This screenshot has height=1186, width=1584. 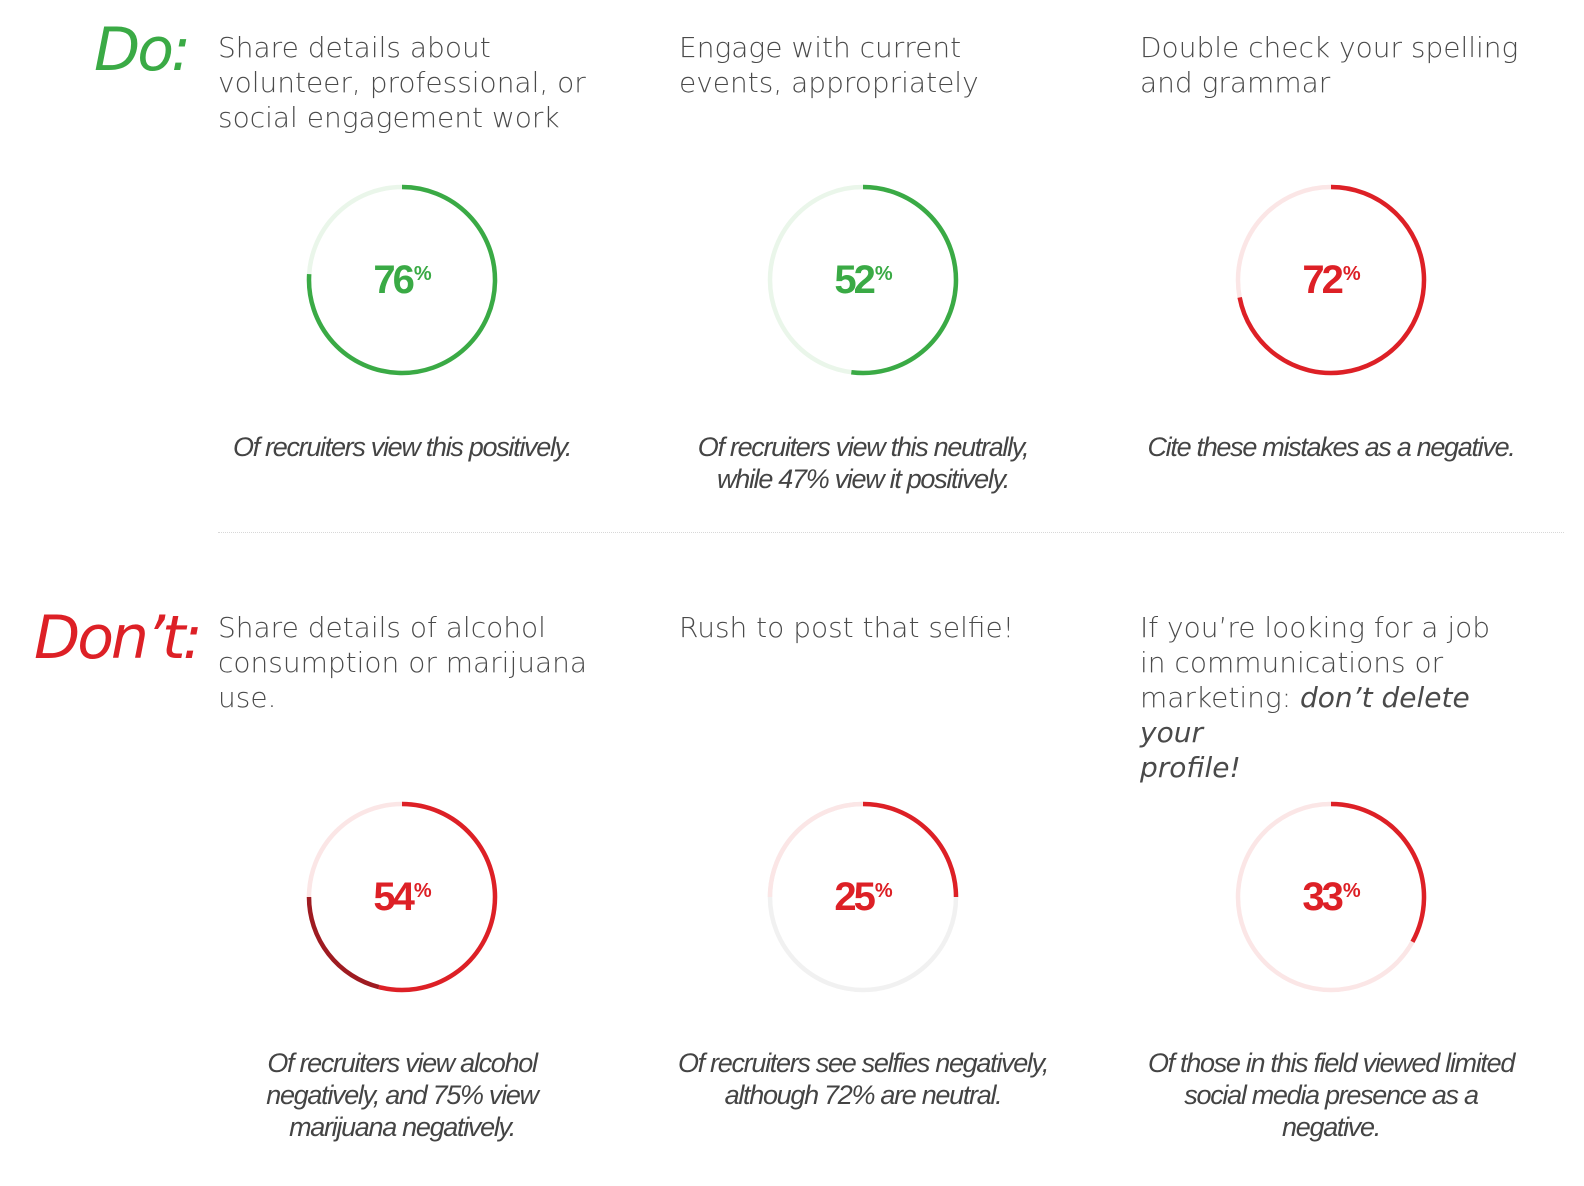 I want to click on ring-chart-2: 52%, so click(x=863, y=280).